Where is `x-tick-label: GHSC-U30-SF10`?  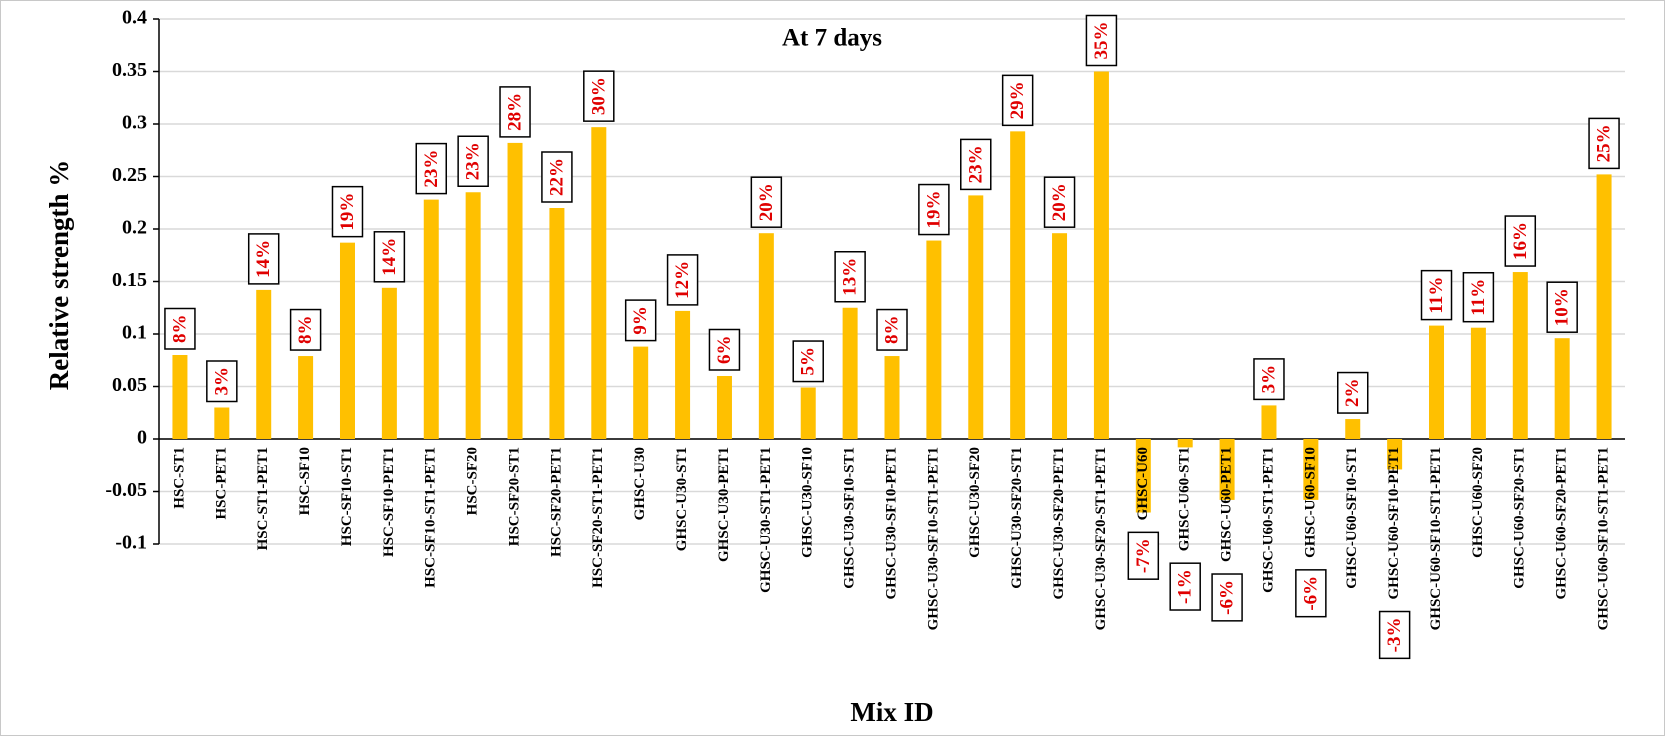 x-tick-label: GHSC-U30-SF10 is located at coordinates (808, 502).